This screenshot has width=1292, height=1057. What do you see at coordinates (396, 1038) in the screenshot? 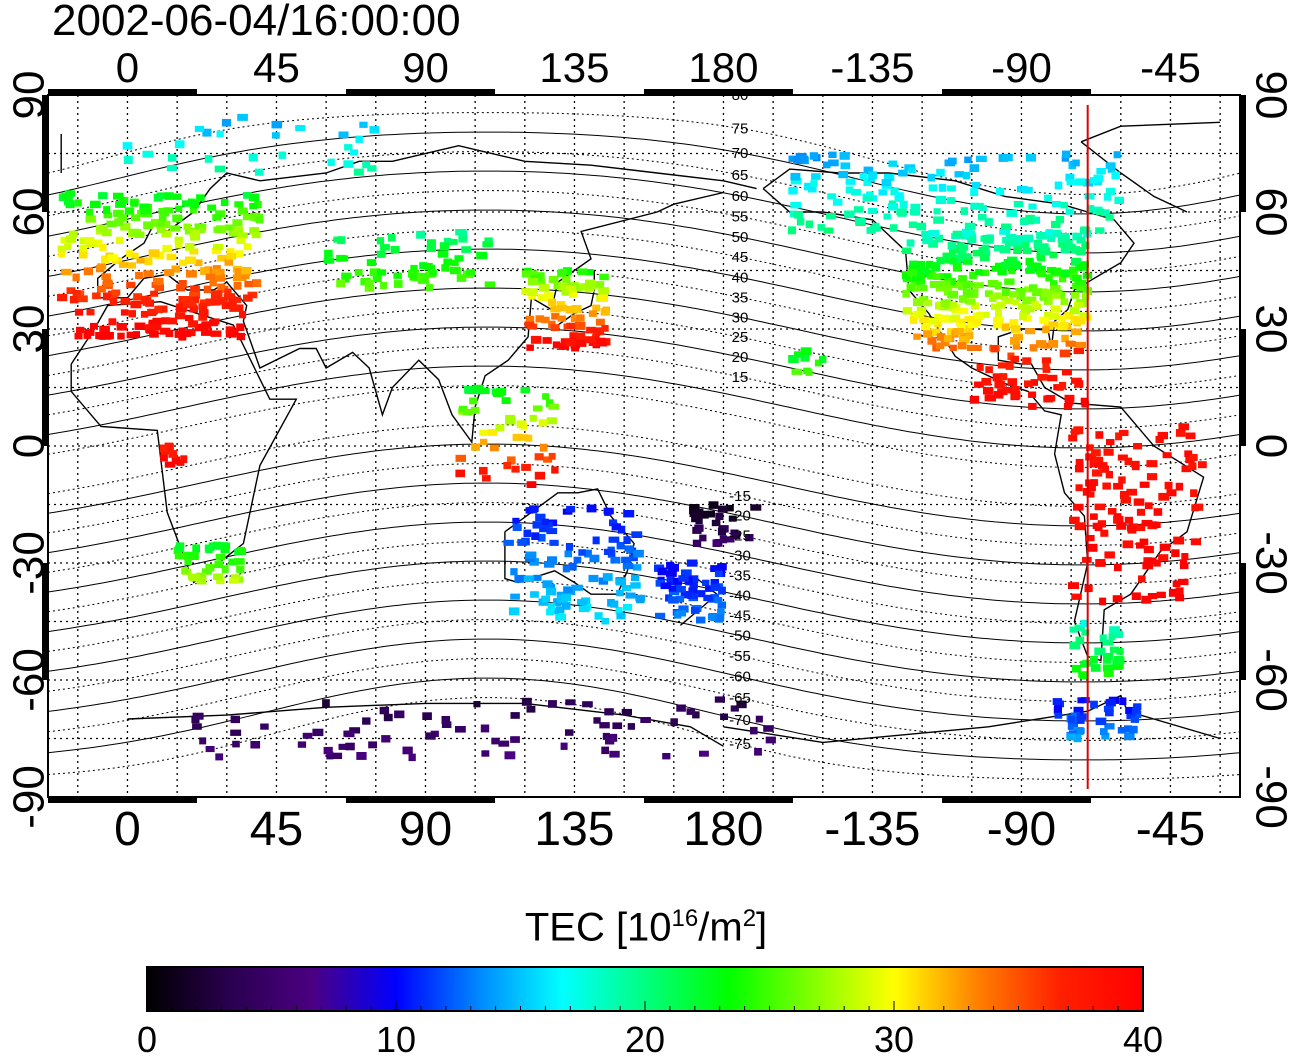
I see `colorbar-tick-label: 10` at bounding box center [396, 1038].